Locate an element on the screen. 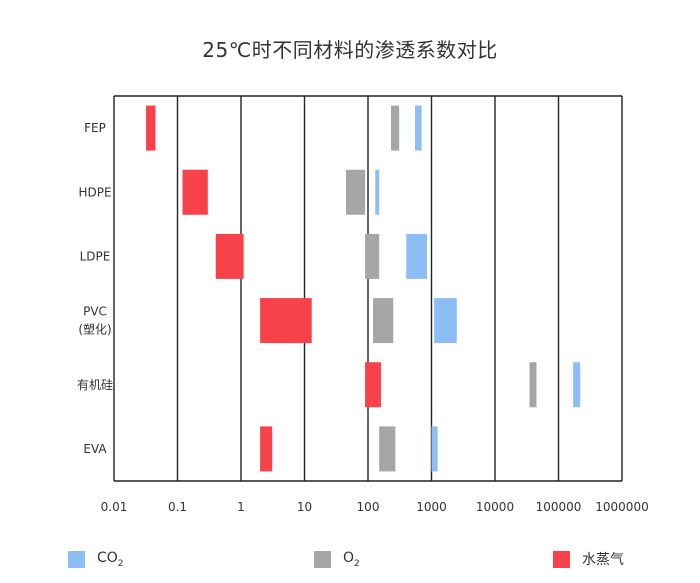 The width and height of the screenshot is (700, 583). legend-item-o2: O2 is located at coordinates (337, 559).